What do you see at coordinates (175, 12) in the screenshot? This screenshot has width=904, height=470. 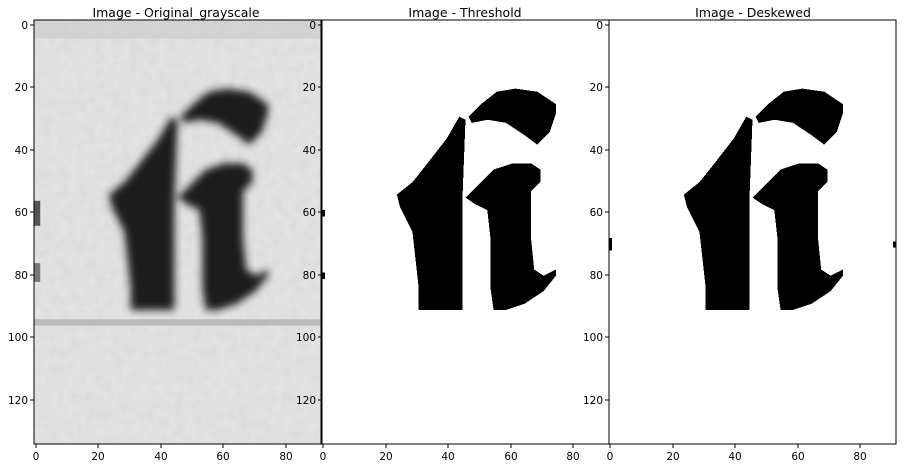 I see `panel-title: Image - Original_grayscale` at bounding box center [175, 12].